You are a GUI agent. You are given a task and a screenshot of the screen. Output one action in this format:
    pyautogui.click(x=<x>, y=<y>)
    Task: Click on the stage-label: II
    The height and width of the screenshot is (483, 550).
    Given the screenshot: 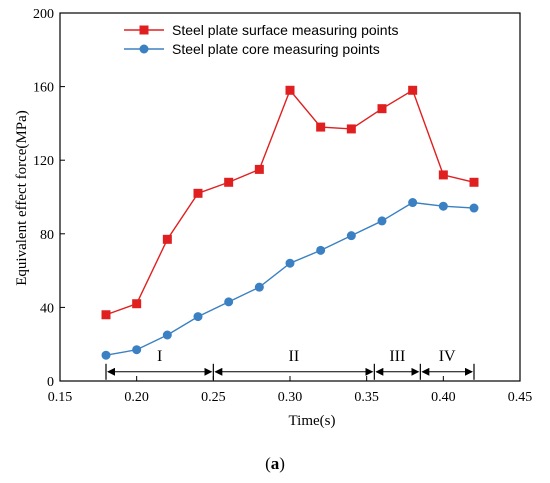 What is the action you would take?
    pyautogui.click(x=294, y=356)
    